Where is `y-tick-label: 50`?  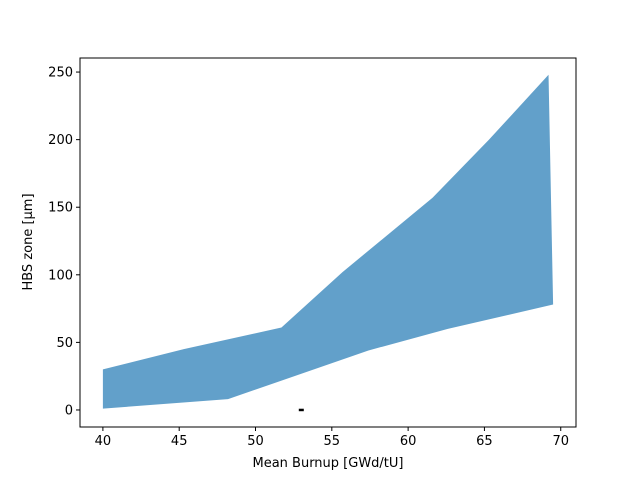
y-tick-label: 50 is located at coordinates (64, 343).